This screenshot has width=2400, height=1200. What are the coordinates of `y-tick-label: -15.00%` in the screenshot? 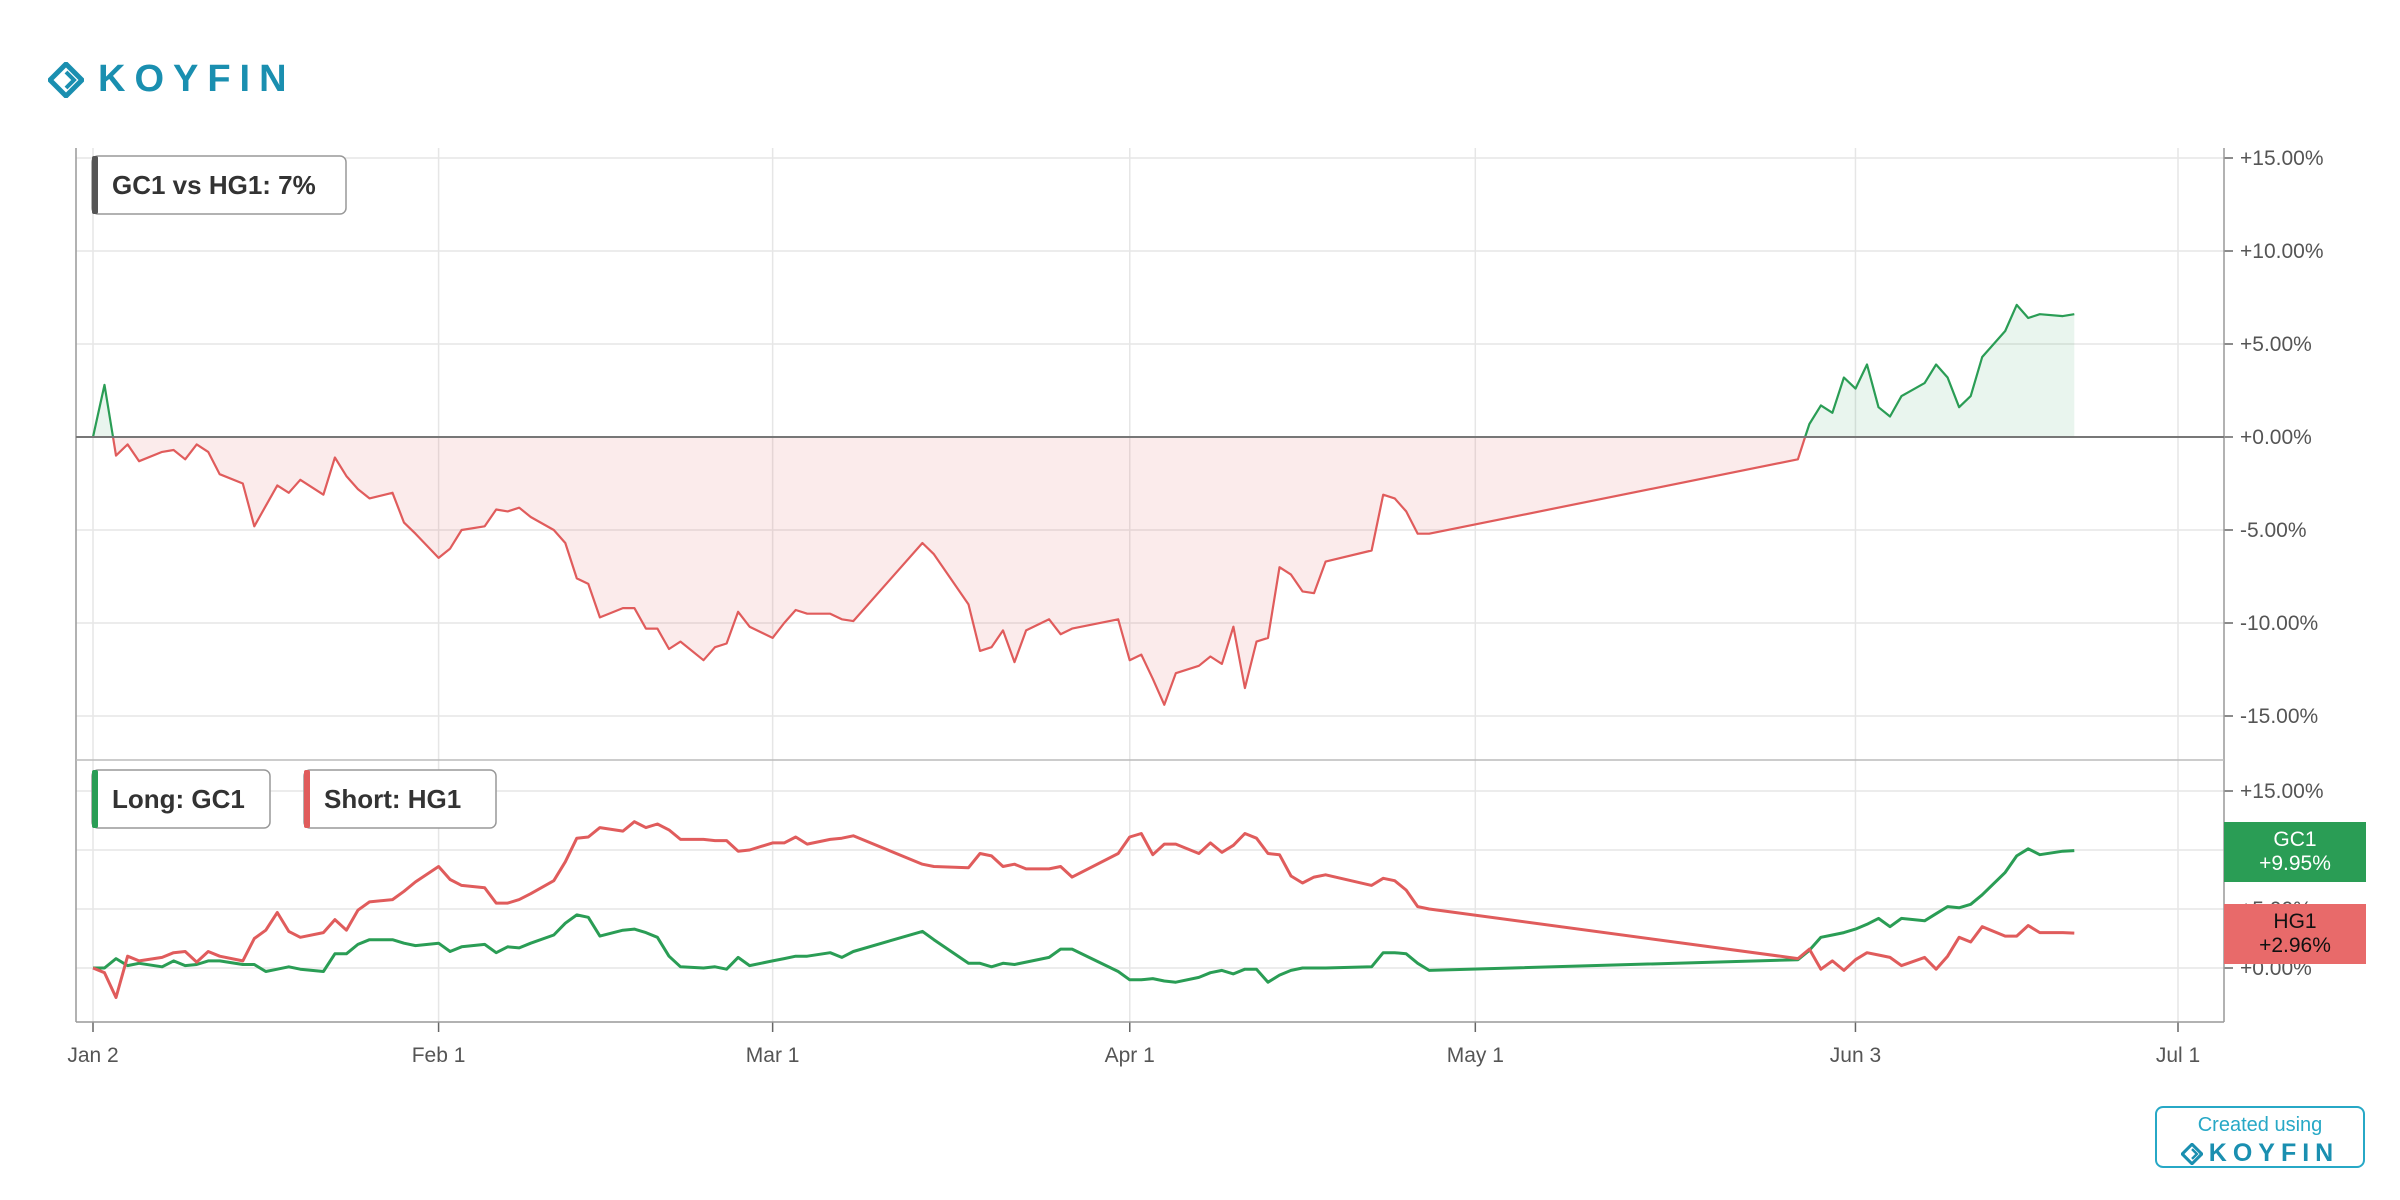 It's located at (2279, 716).